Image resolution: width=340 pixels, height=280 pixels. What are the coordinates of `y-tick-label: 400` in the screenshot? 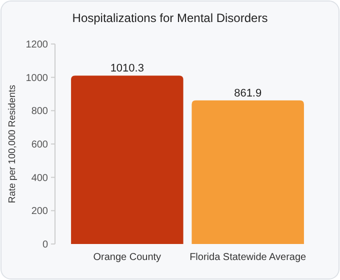 It's located at (39, 178).